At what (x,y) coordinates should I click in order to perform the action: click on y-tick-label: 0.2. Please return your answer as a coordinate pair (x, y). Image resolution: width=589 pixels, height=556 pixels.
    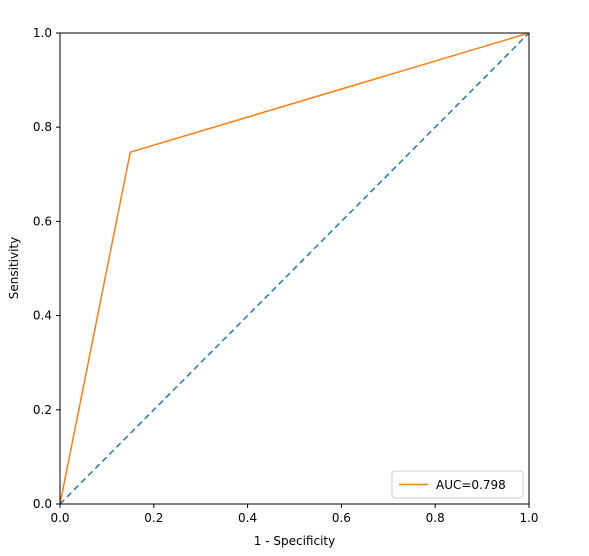
    Looking at the image, I should click on (42, 410).